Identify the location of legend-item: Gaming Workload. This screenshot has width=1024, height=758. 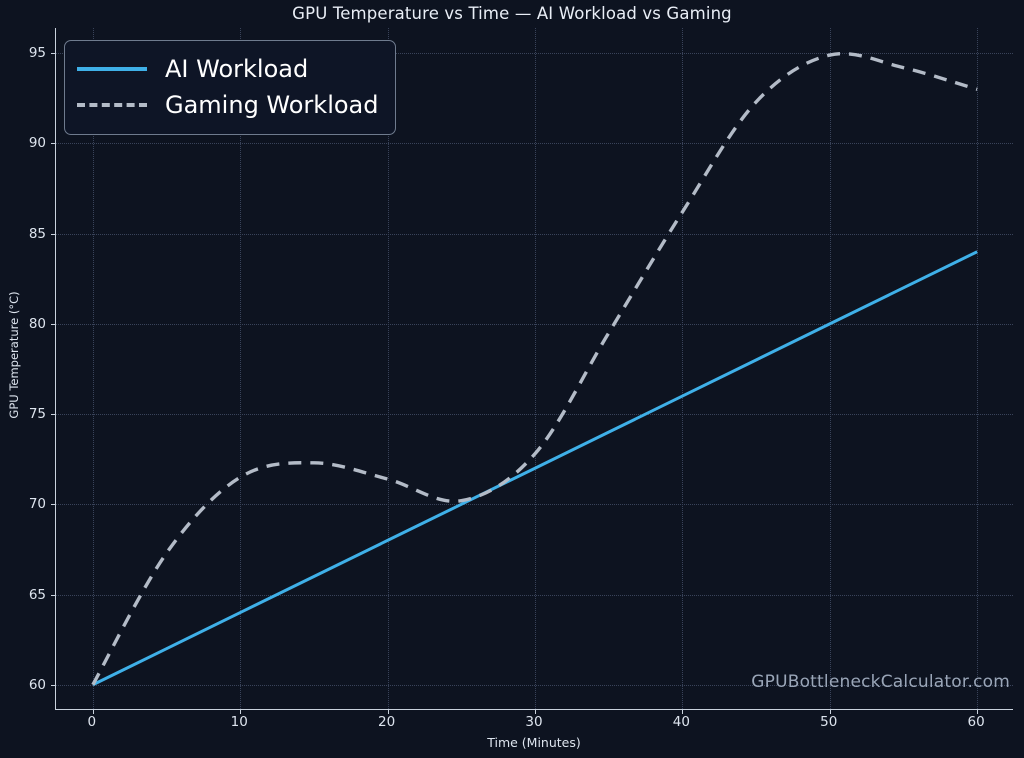
(228, 105).